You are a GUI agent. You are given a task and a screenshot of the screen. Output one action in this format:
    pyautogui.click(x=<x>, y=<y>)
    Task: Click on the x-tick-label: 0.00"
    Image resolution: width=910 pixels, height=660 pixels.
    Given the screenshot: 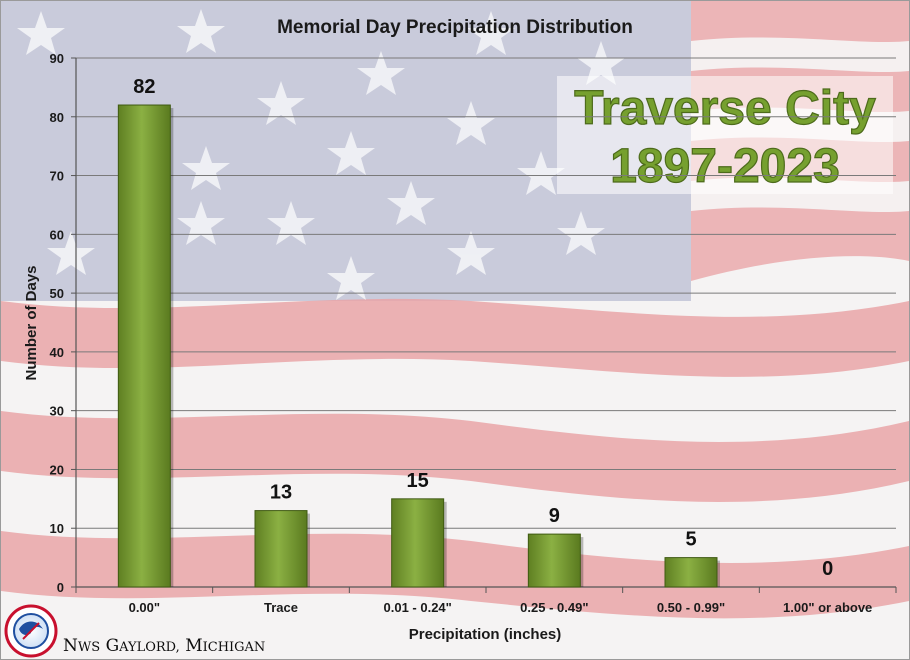 What is the action you would take?
    pyautogui.click(x=144, y=607)
    